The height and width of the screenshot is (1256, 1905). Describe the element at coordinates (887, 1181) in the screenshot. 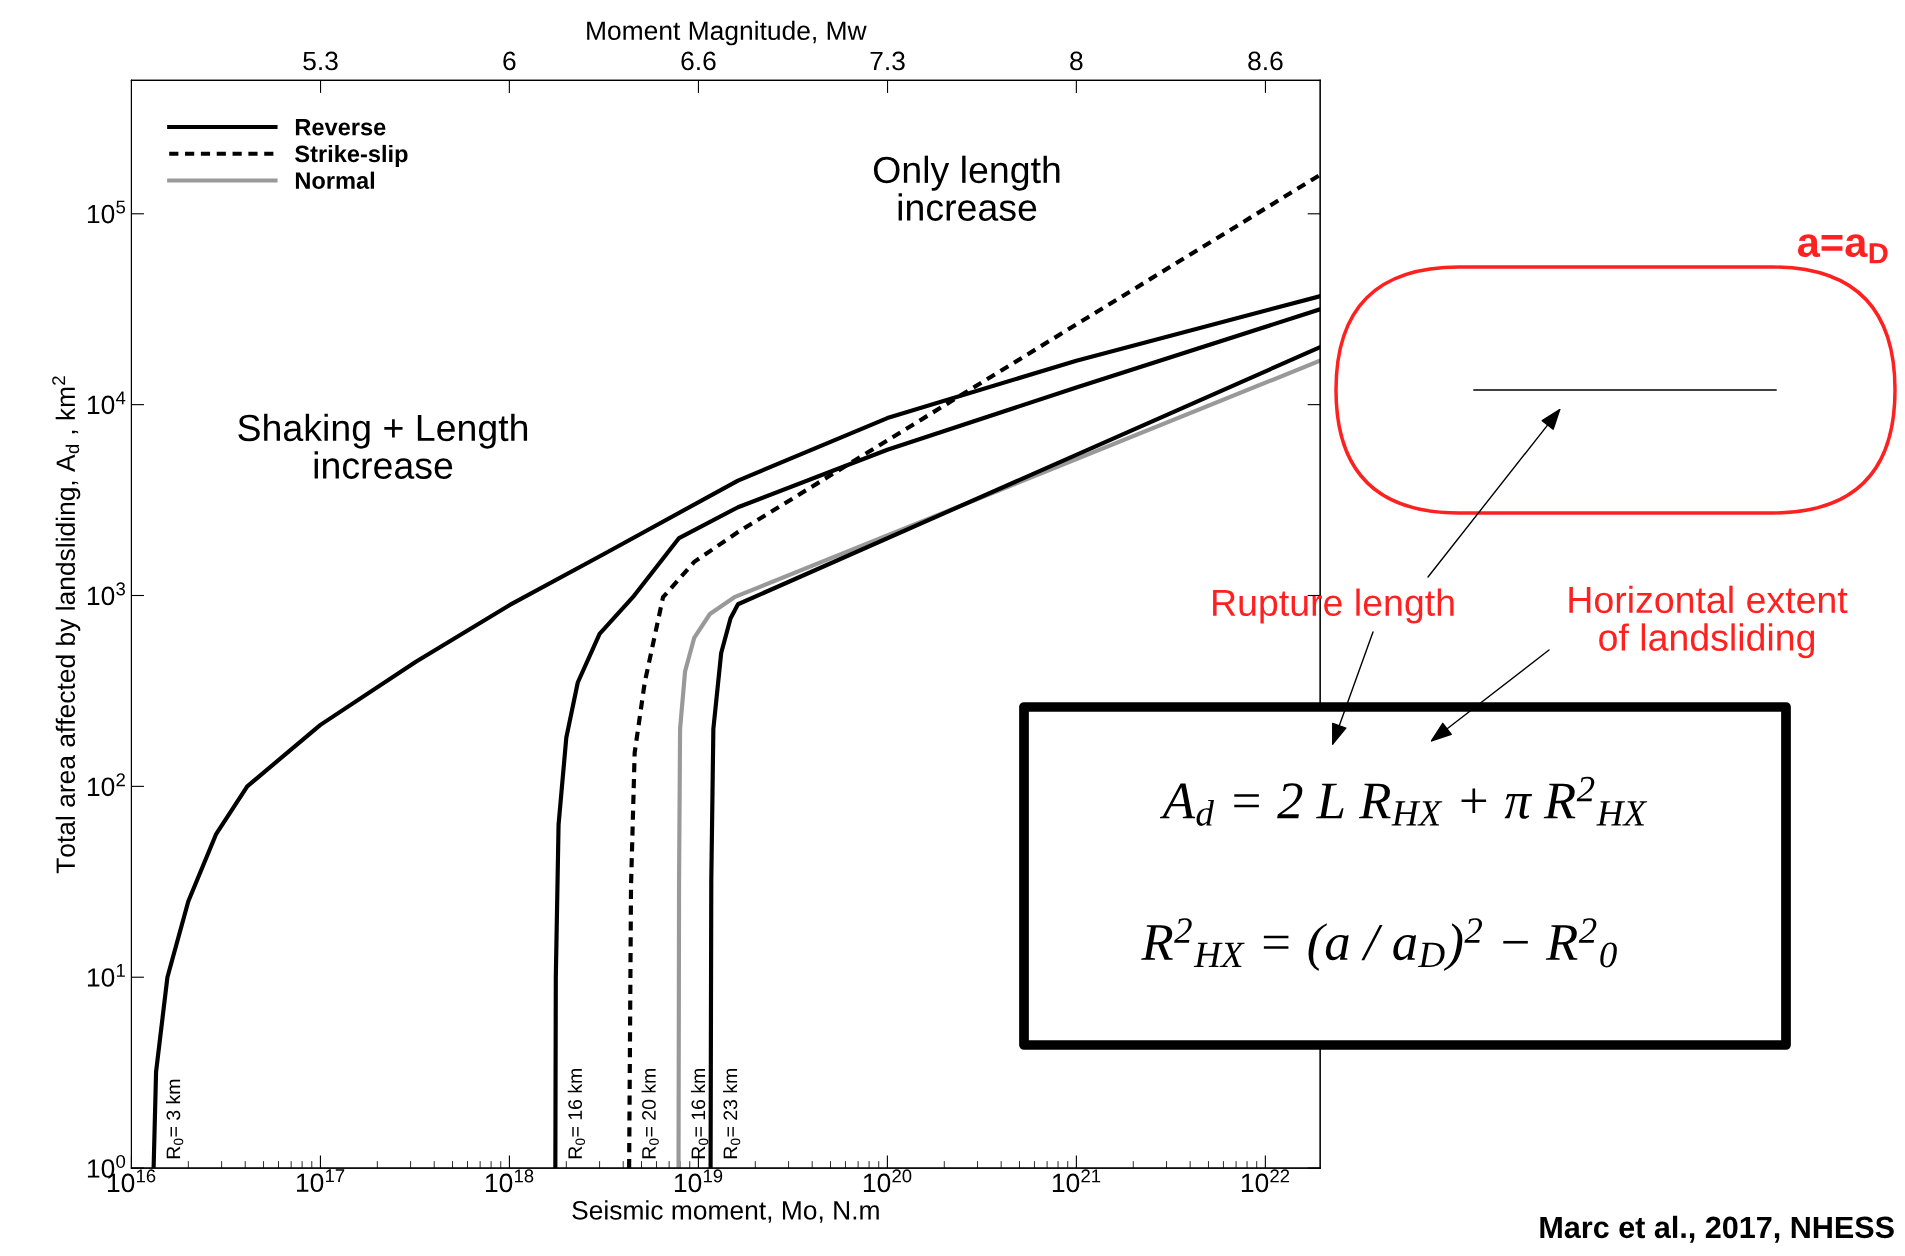

I see `x-tick-label: 10$^{20}$` at that location.